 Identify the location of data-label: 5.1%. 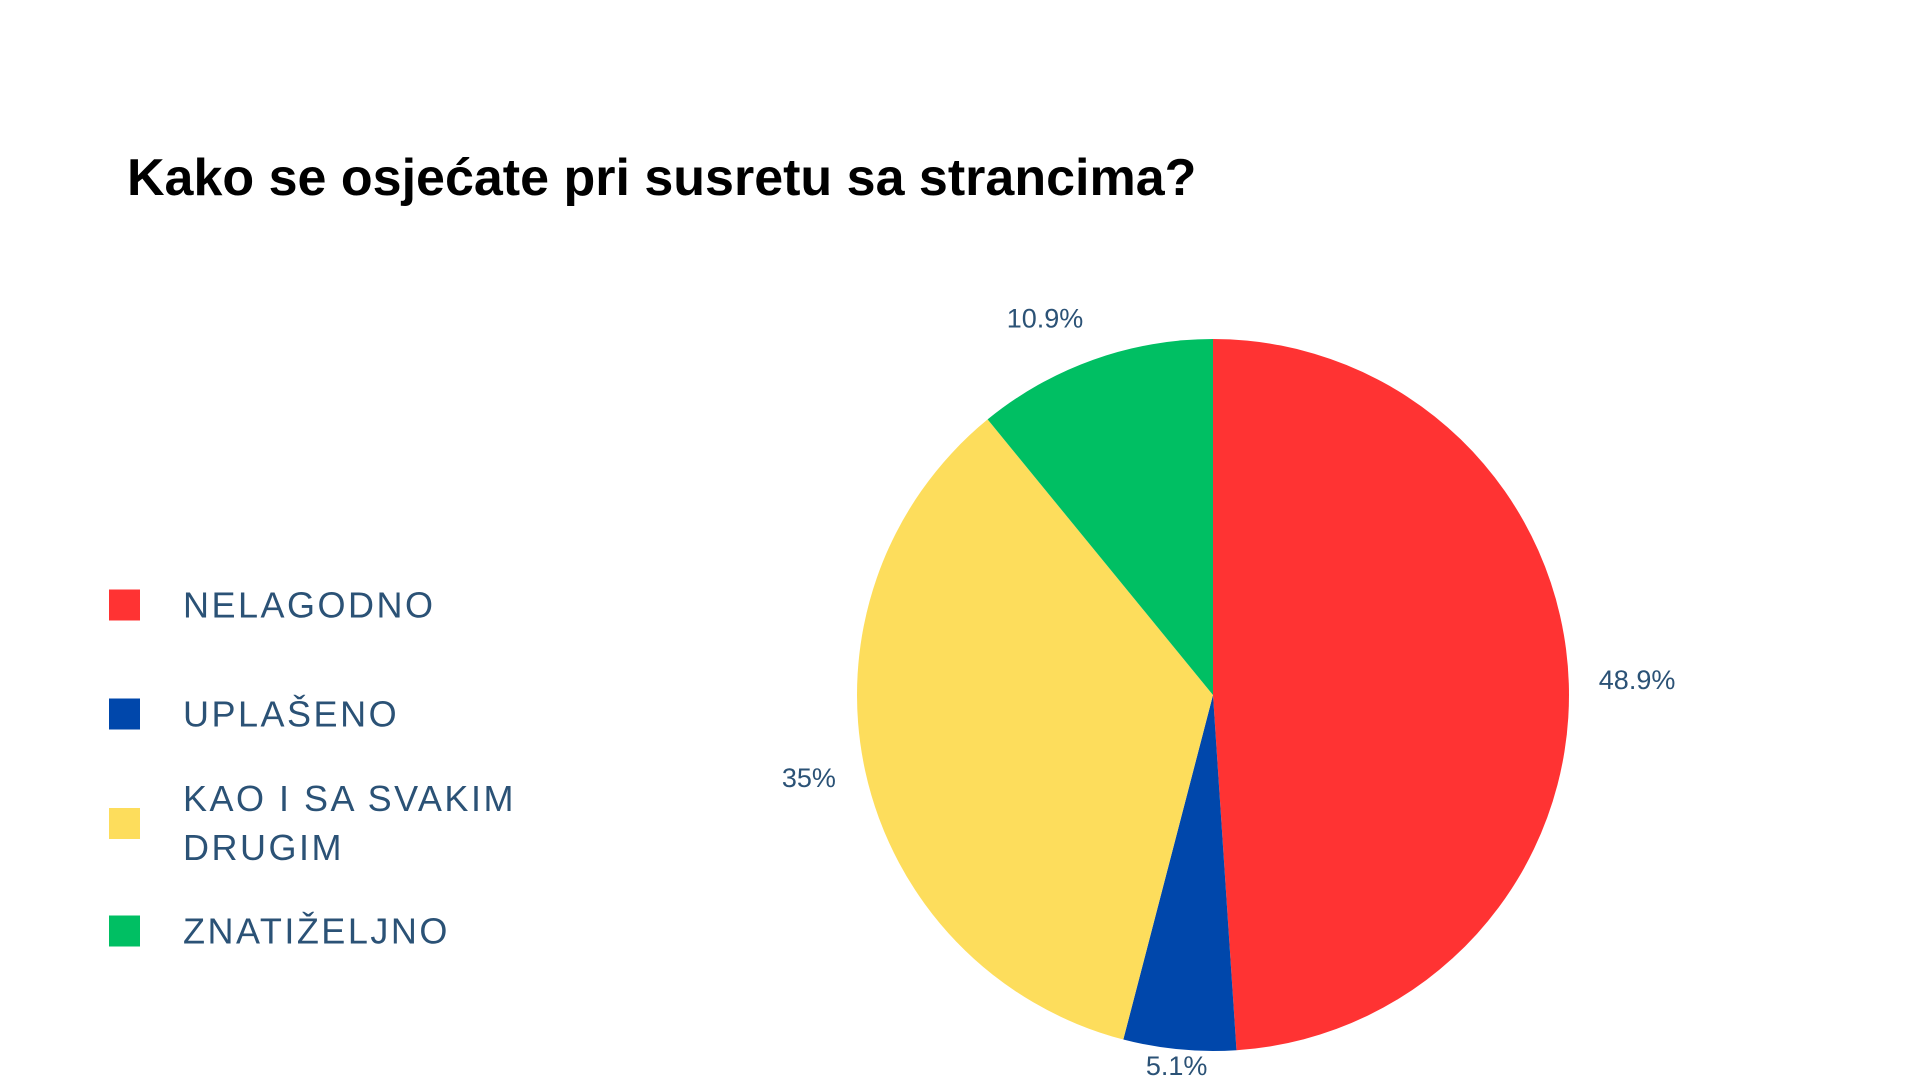
(1177, 1065).